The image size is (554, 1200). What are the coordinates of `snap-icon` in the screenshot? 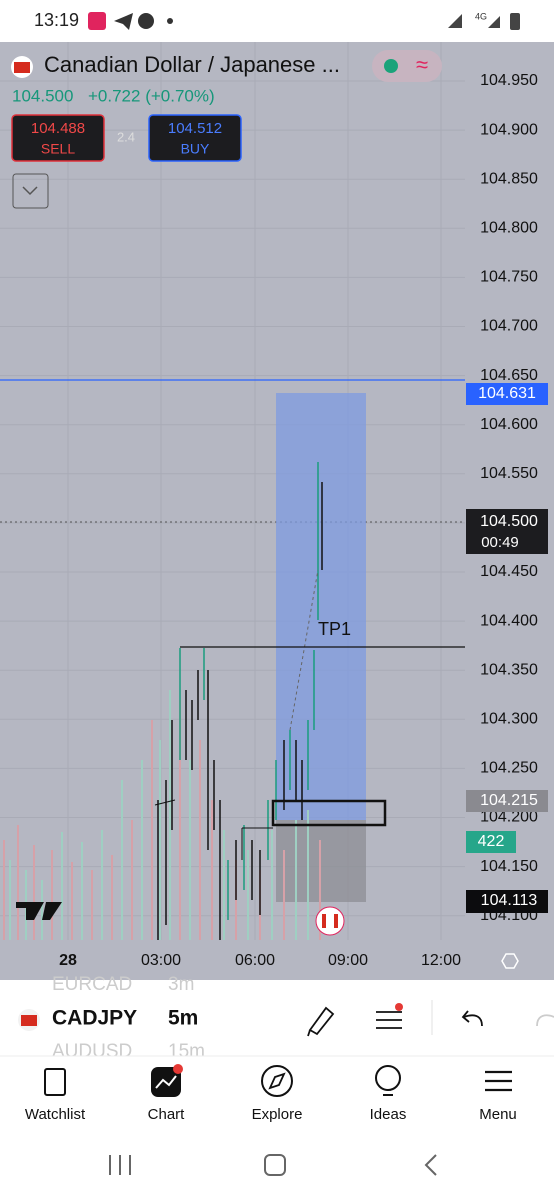 It's located at (146, 21).